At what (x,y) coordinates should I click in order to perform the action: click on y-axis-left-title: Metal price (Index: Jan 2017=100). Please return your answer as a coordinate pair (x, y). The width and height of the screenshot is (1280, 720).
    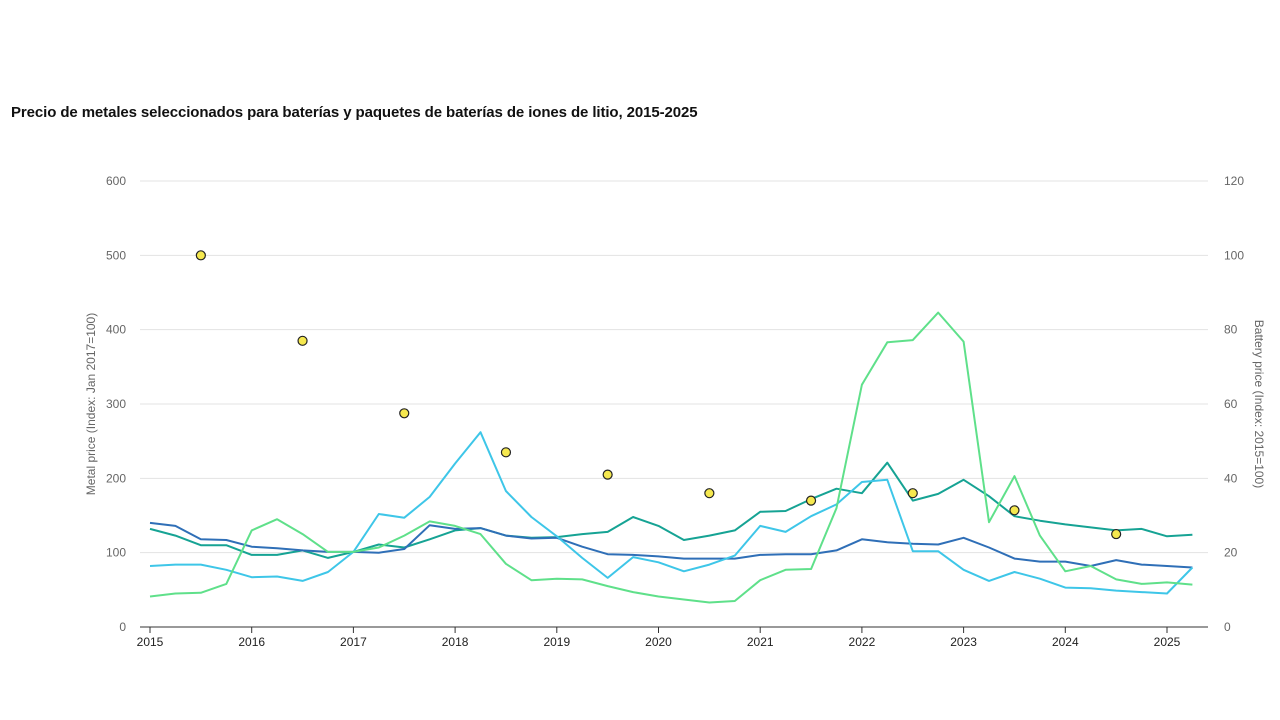
    Looking at the image, I should click on (91, 404).